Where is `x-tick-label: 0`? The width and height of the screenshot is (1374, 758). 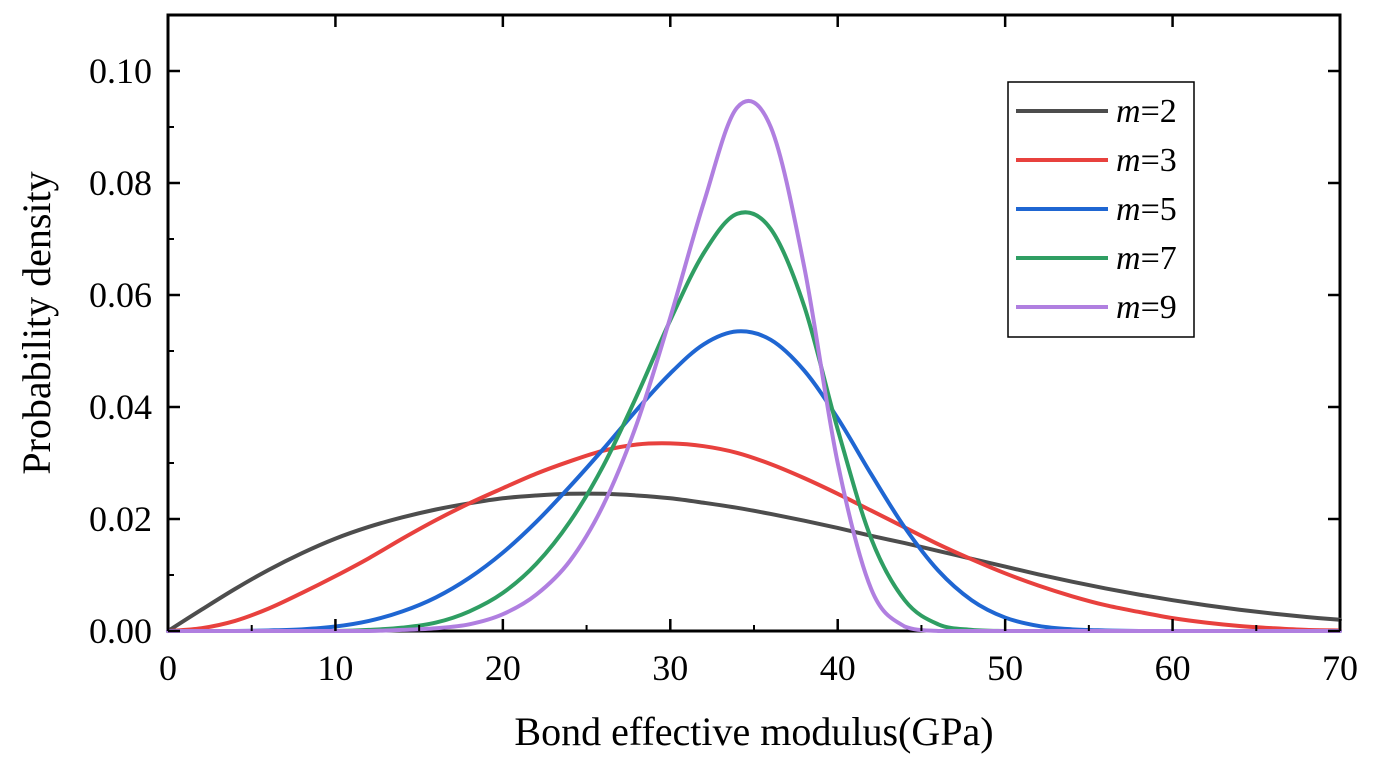
x-tick-label: 0 is located at coordinates (168, 668).